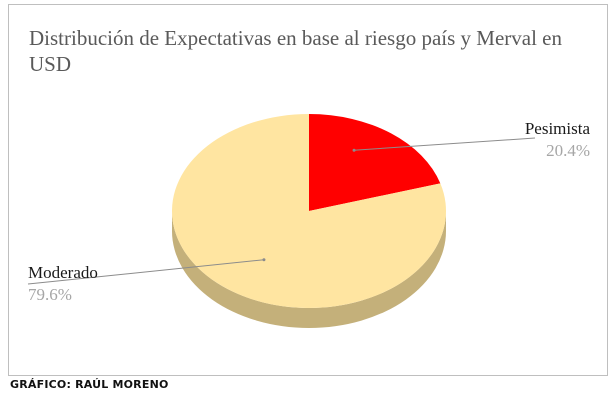 This screenshot has height=401, width=614. What do you see at coordinates (568, 150) in the screenshot?
I see `slice-label-value: 20.4%` at bounding box center [568, 150].